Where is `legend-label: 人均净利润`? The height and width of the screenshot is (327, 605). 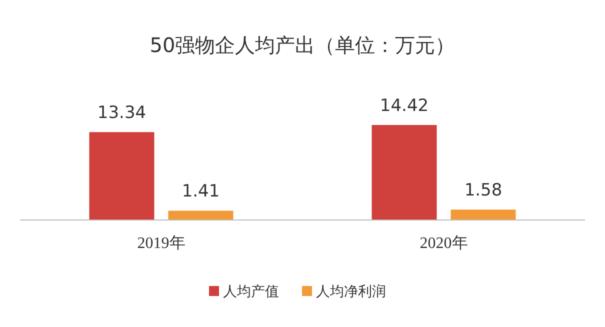 legend-label: 人均净利润 is located at coordinates (351, 292).